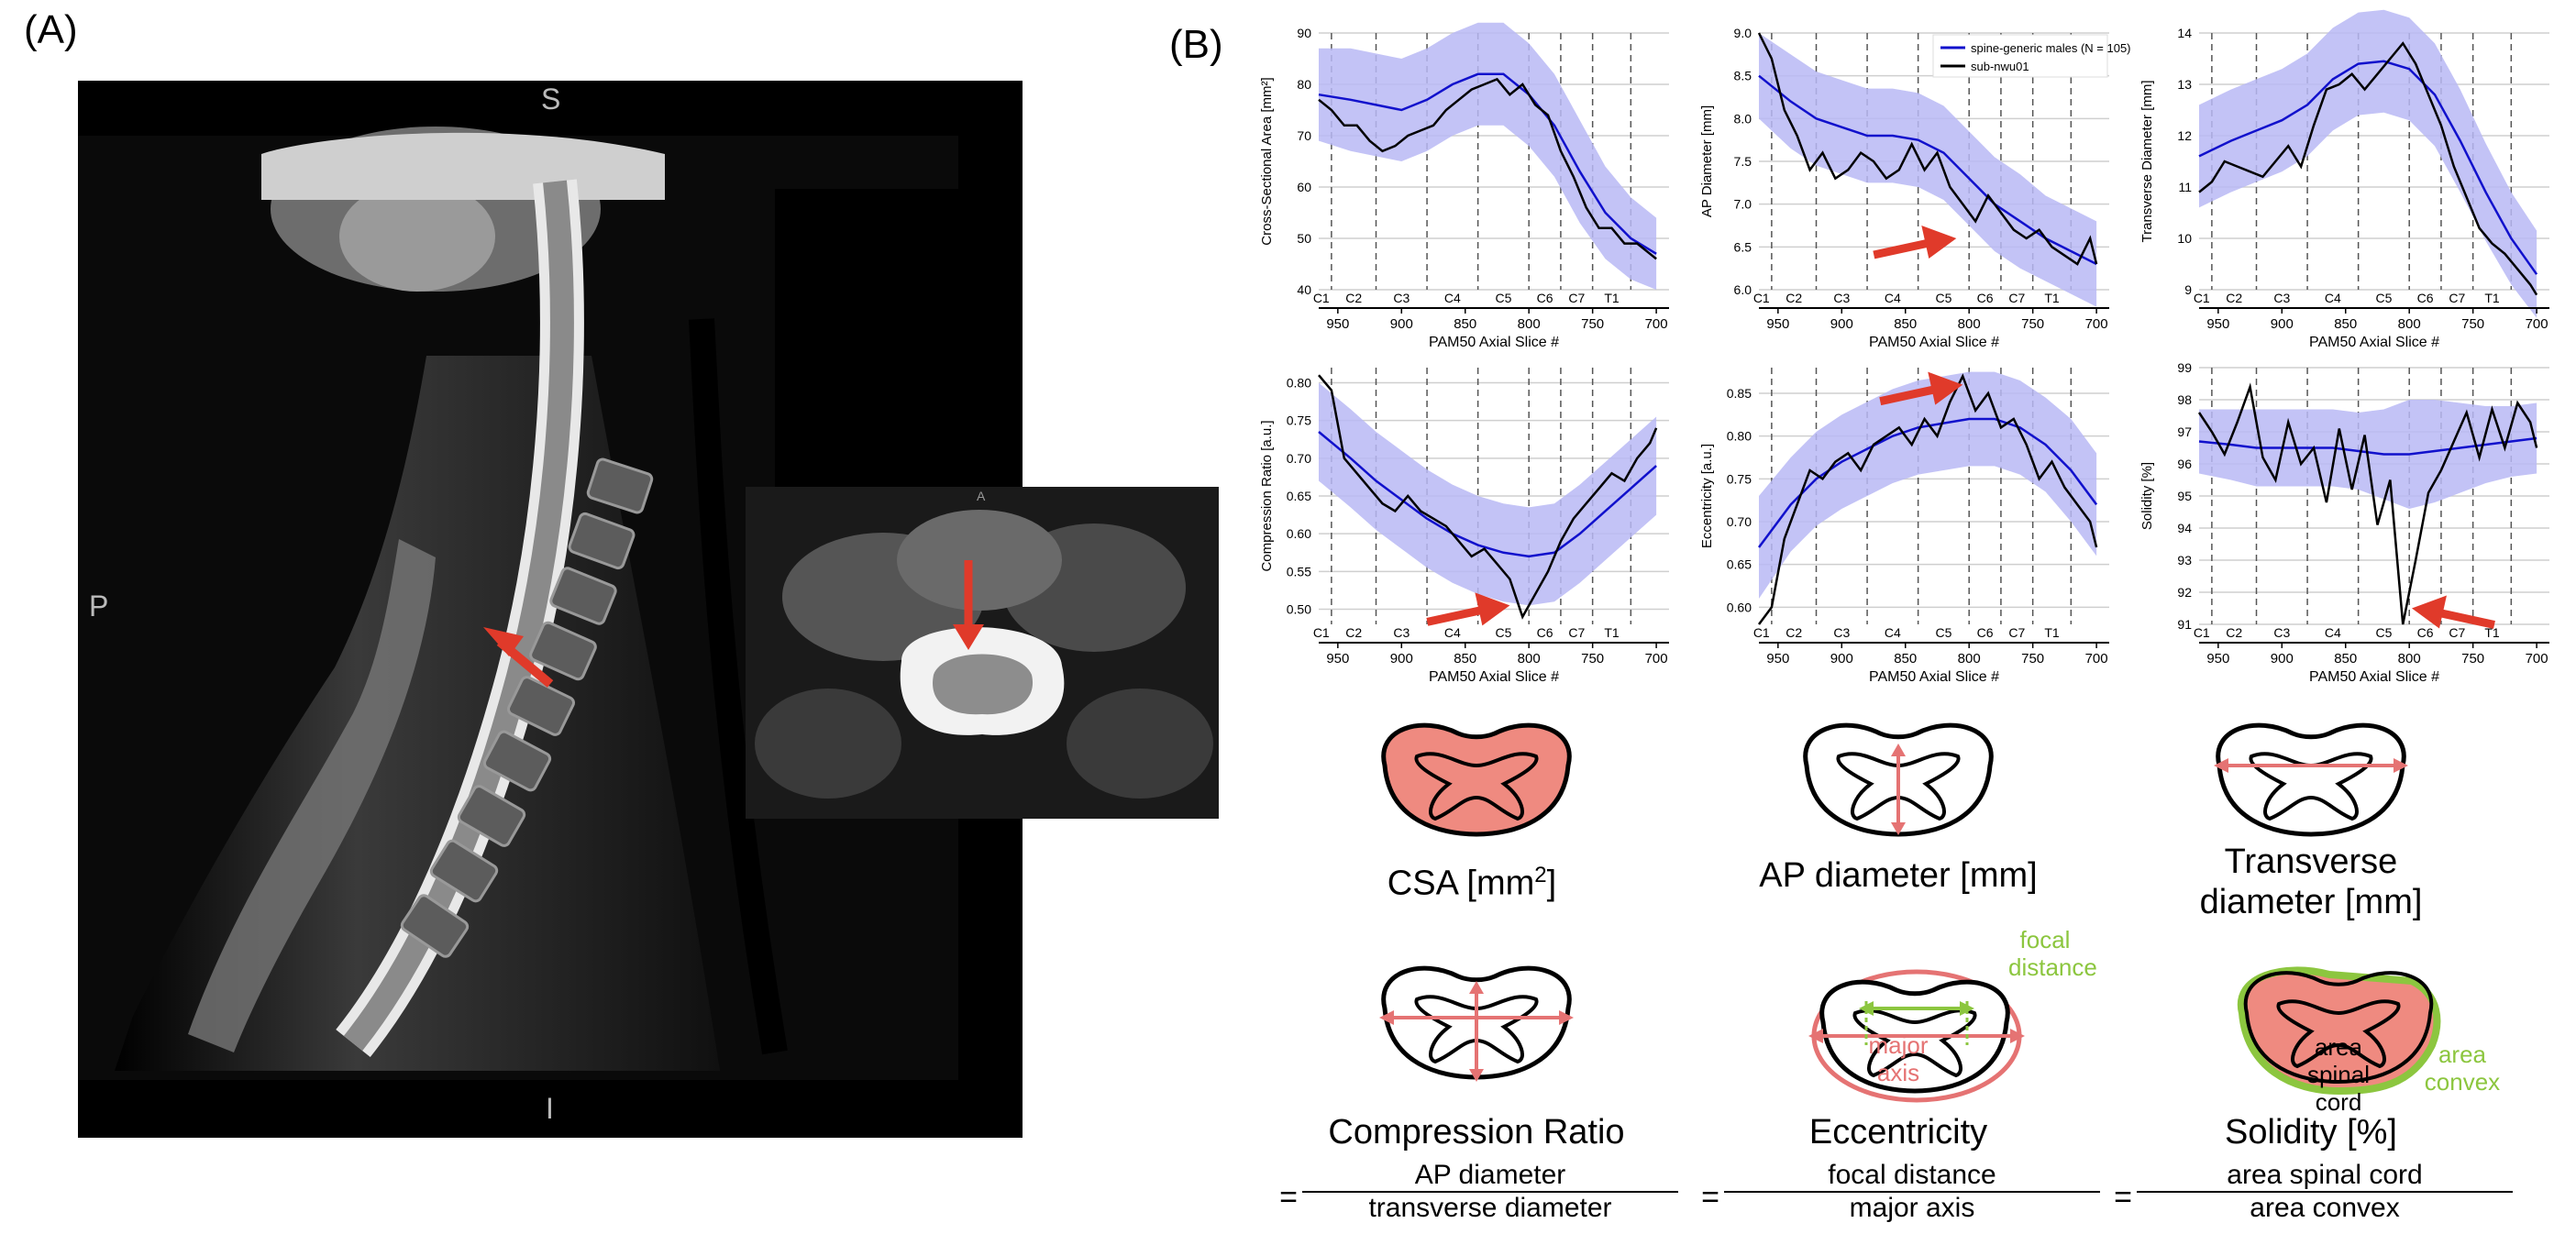 Image resolution: width=2576 pixels, height=1234 pixels. What do you see at coordinates (981, 496) in the screenshot?
I see `axial-orientation-anterior: A` at bounding box center [981, 496].